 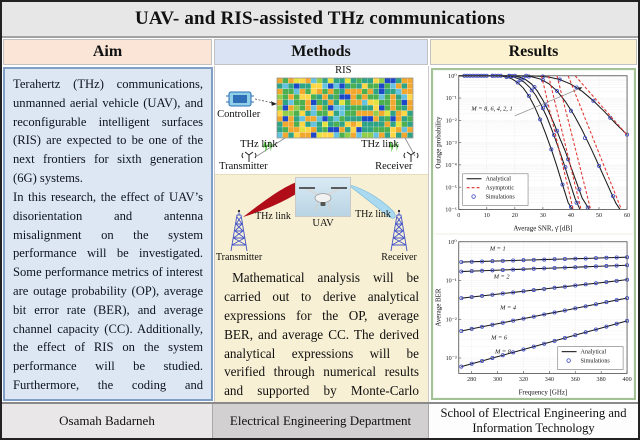 I want to click on svg-text: M = 6, so click(x=499, y=337).